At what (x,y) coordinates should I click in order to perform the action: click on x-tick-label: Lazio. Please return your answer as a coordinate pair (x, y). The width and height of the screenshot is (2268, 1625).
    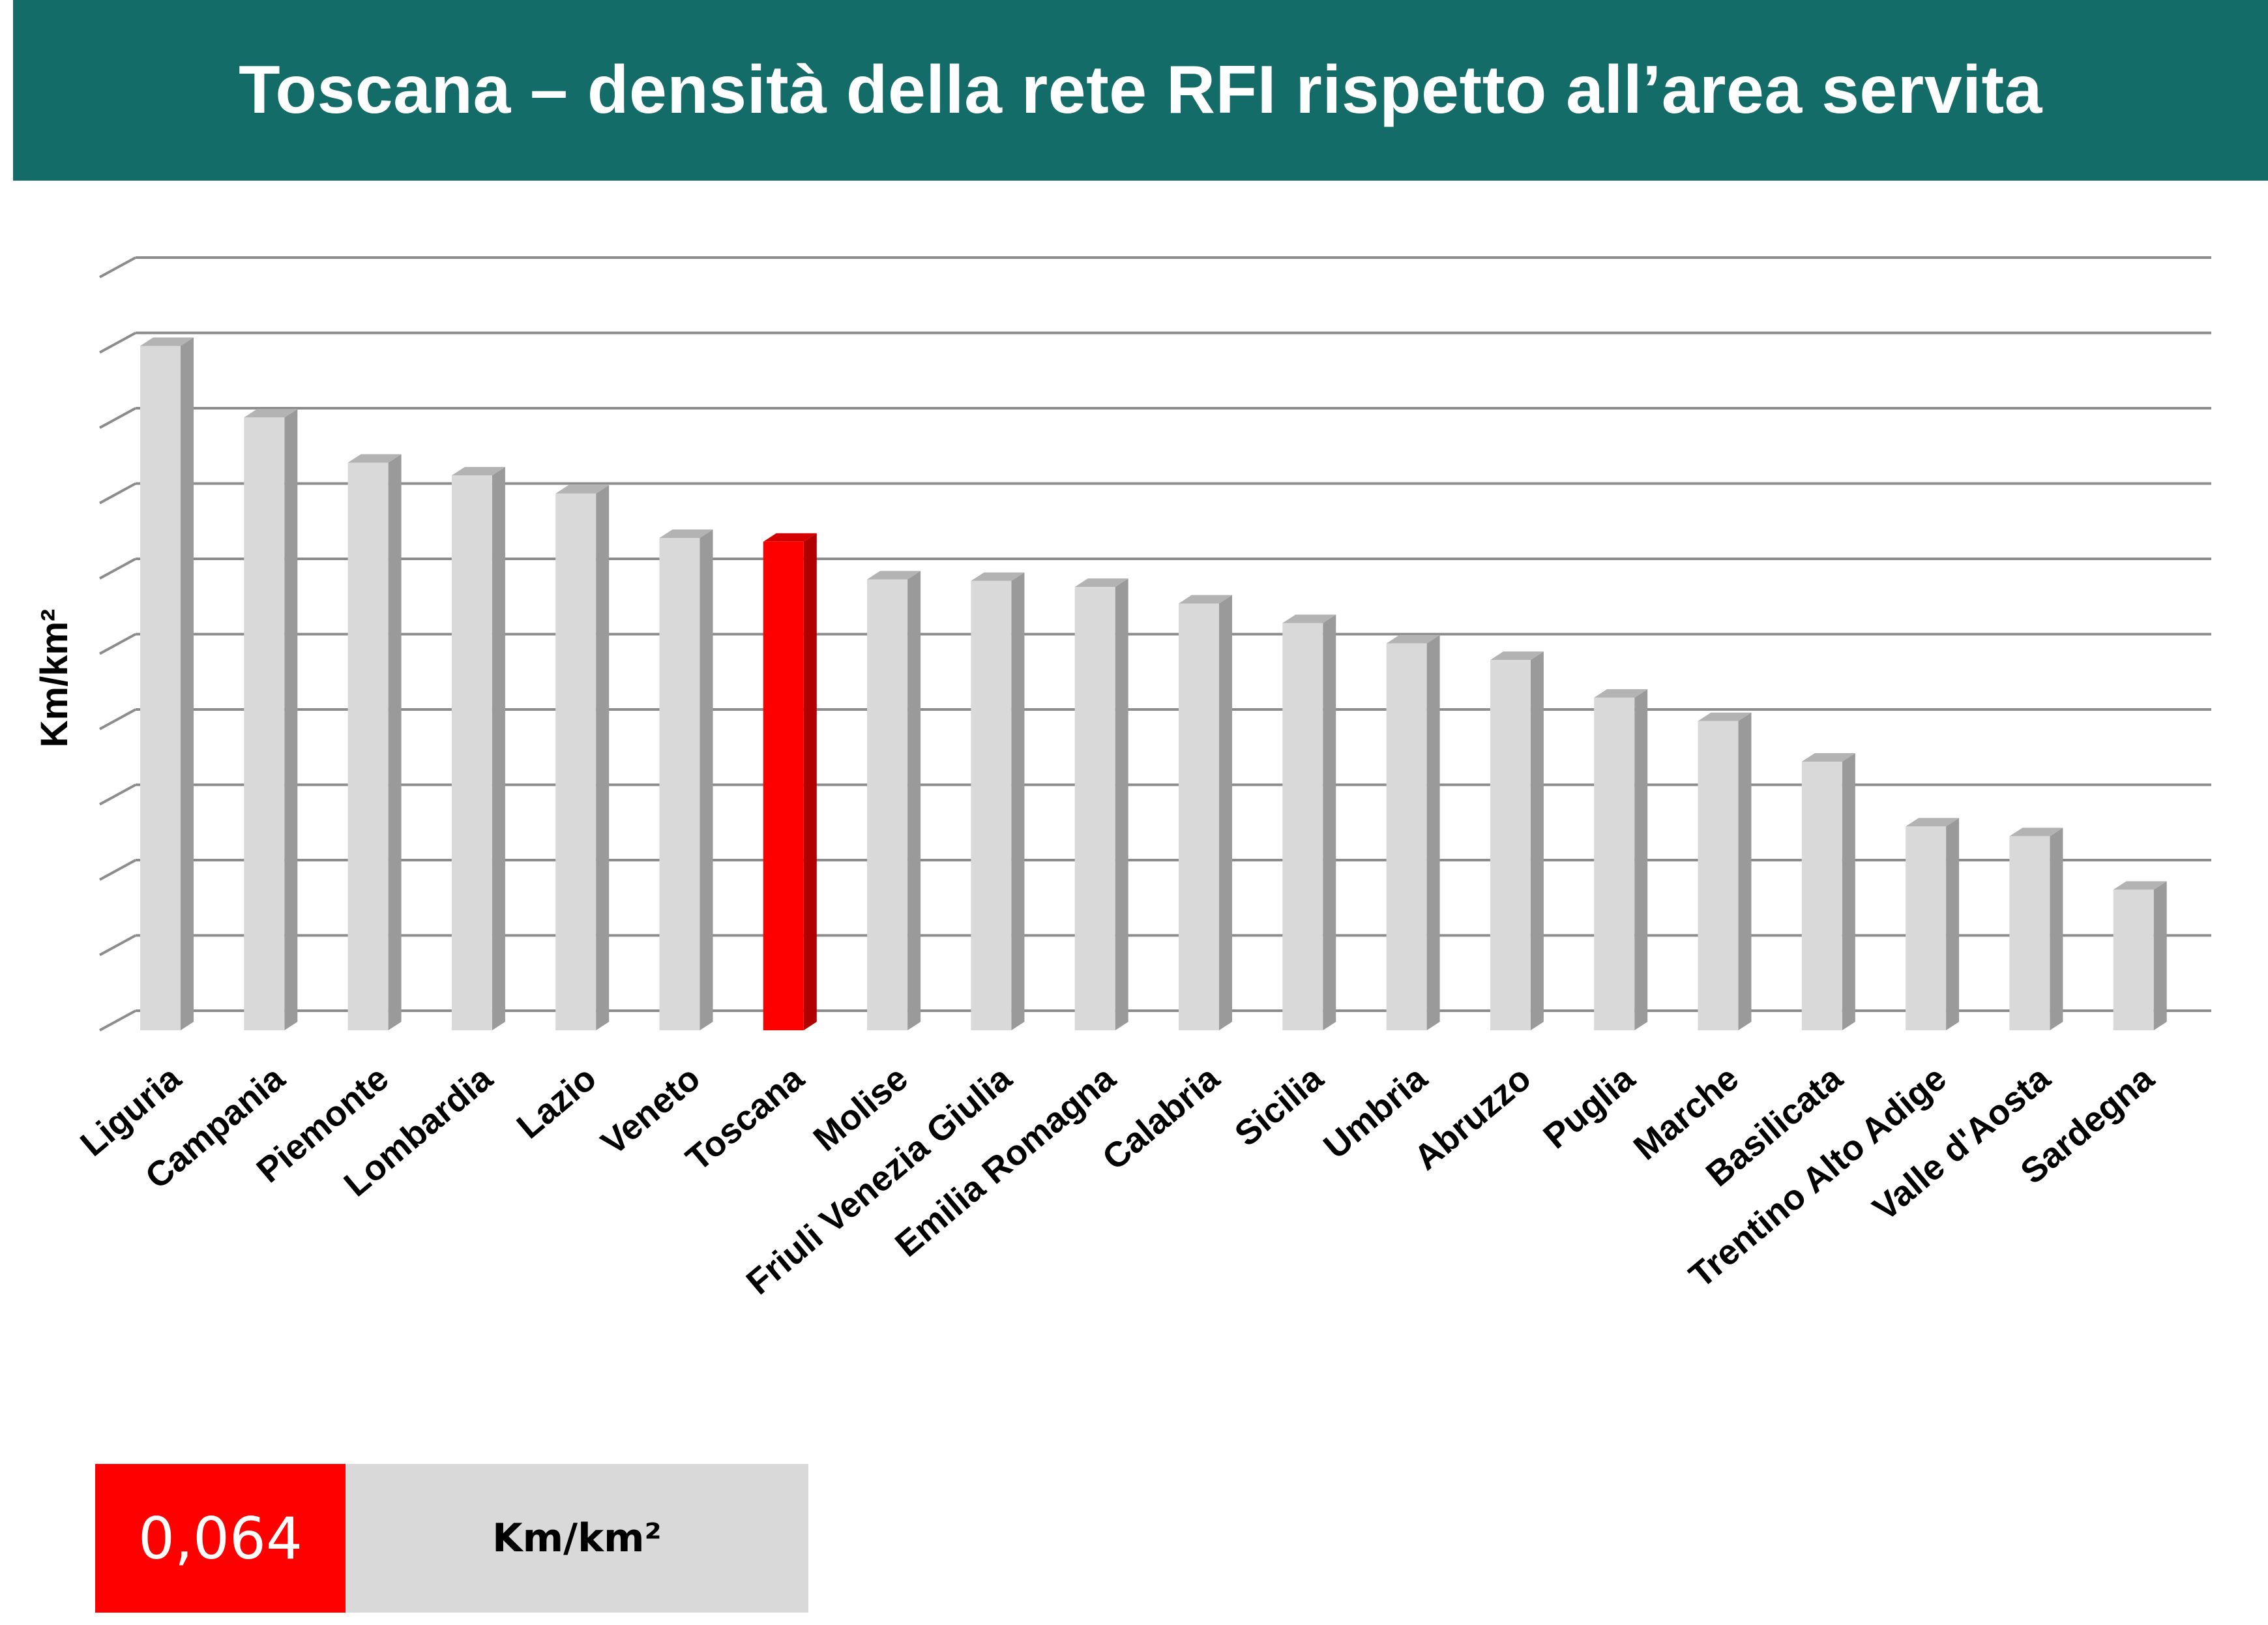
    Looking at the image, I should click on (557, 1102).